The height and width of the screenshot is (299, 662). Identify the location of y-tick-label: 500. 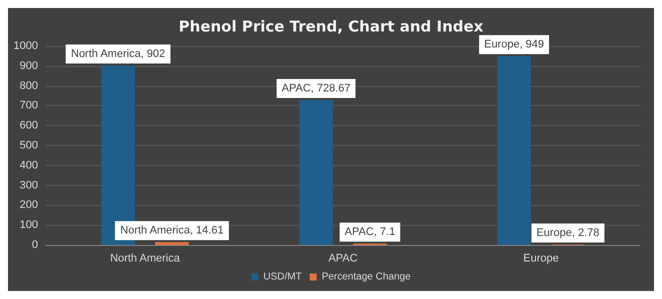
(29, 146).